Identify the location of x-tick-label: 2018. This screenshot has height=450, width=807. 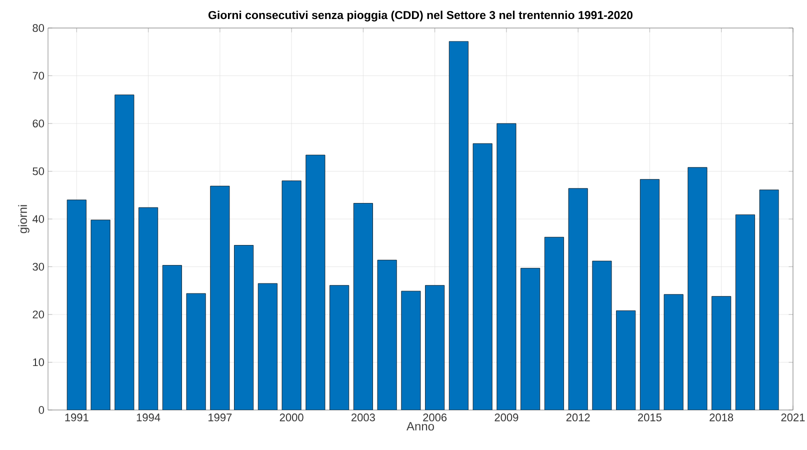
(722, 418).